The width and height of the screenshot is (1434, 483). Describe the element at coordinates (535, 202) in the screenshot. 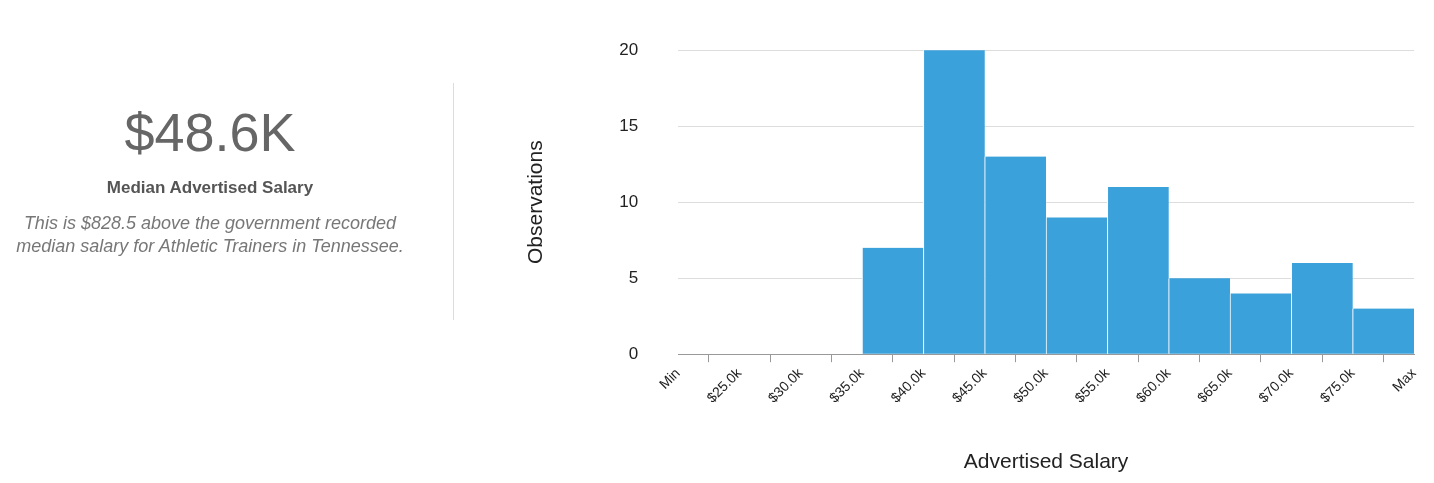

I see `y-axis-title: Observations` at that location.